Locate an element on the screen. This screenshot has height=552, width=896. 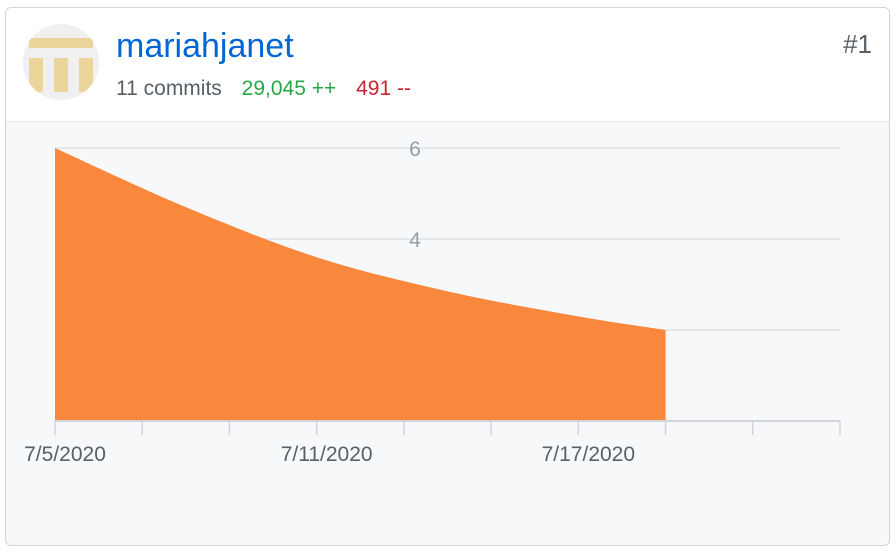
additions-count: 29,045 ++ is located at coordinates (289, 88).